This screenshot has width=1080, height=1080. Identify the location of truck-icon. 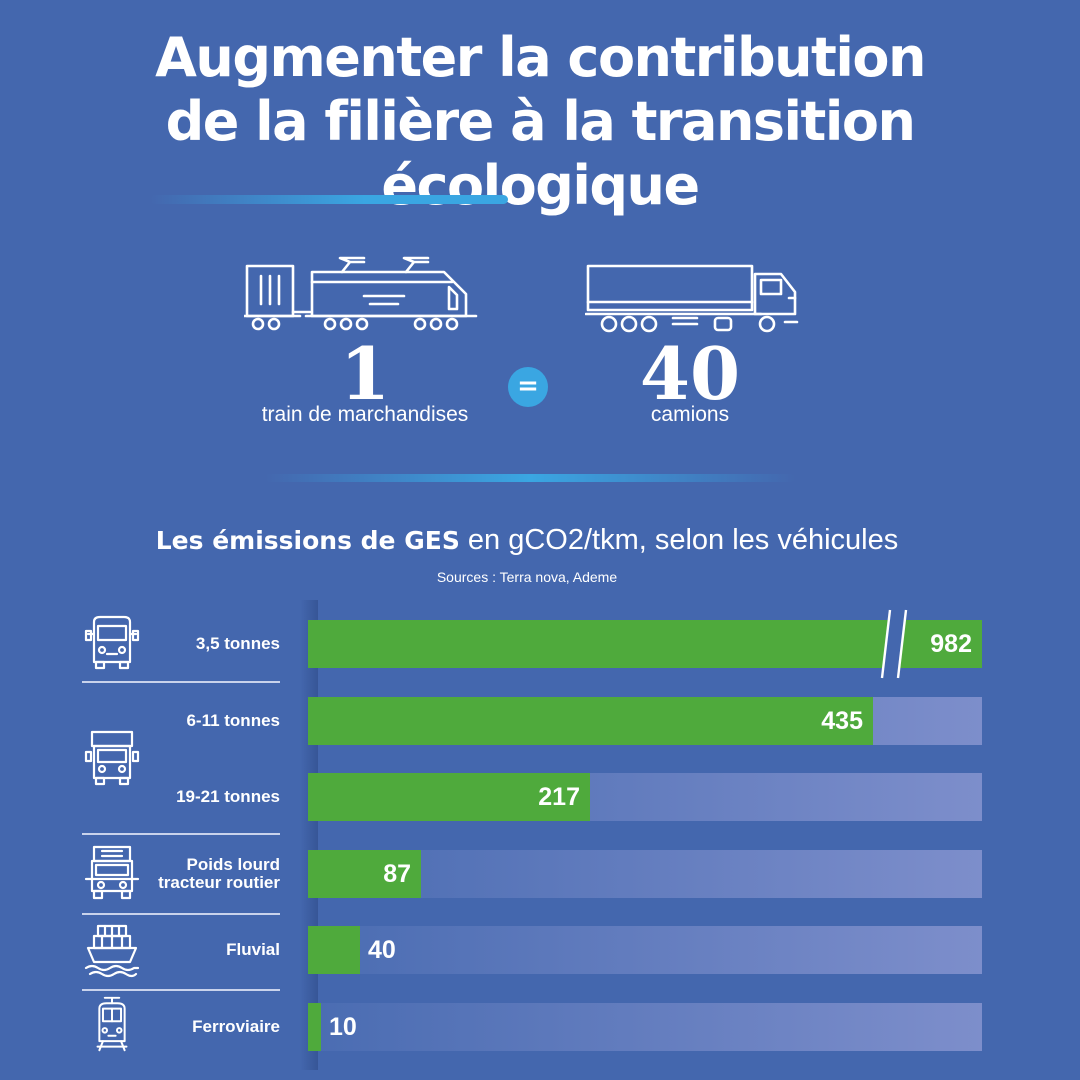
(692, 298).